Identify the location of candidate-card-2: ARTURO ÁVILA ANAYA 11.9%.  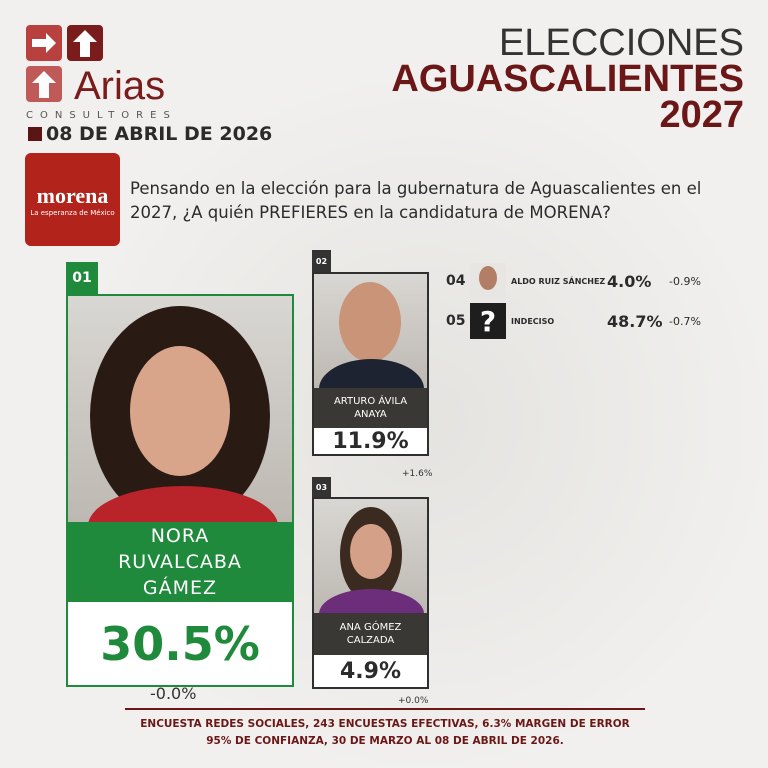
(370, 364).